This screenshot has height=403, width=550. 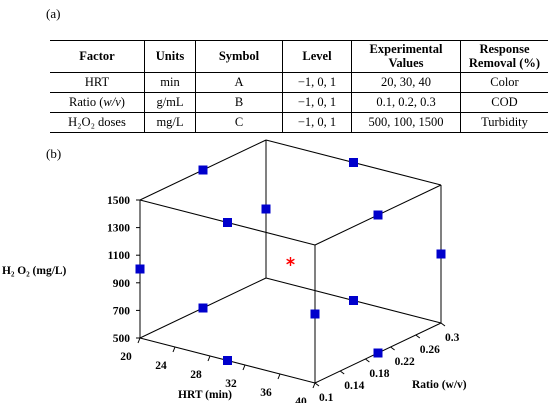 What do you see at coordinates (119, 256) in the screenshot?
I see `z-tick-label: 1100` at bounding box center [119, 256].